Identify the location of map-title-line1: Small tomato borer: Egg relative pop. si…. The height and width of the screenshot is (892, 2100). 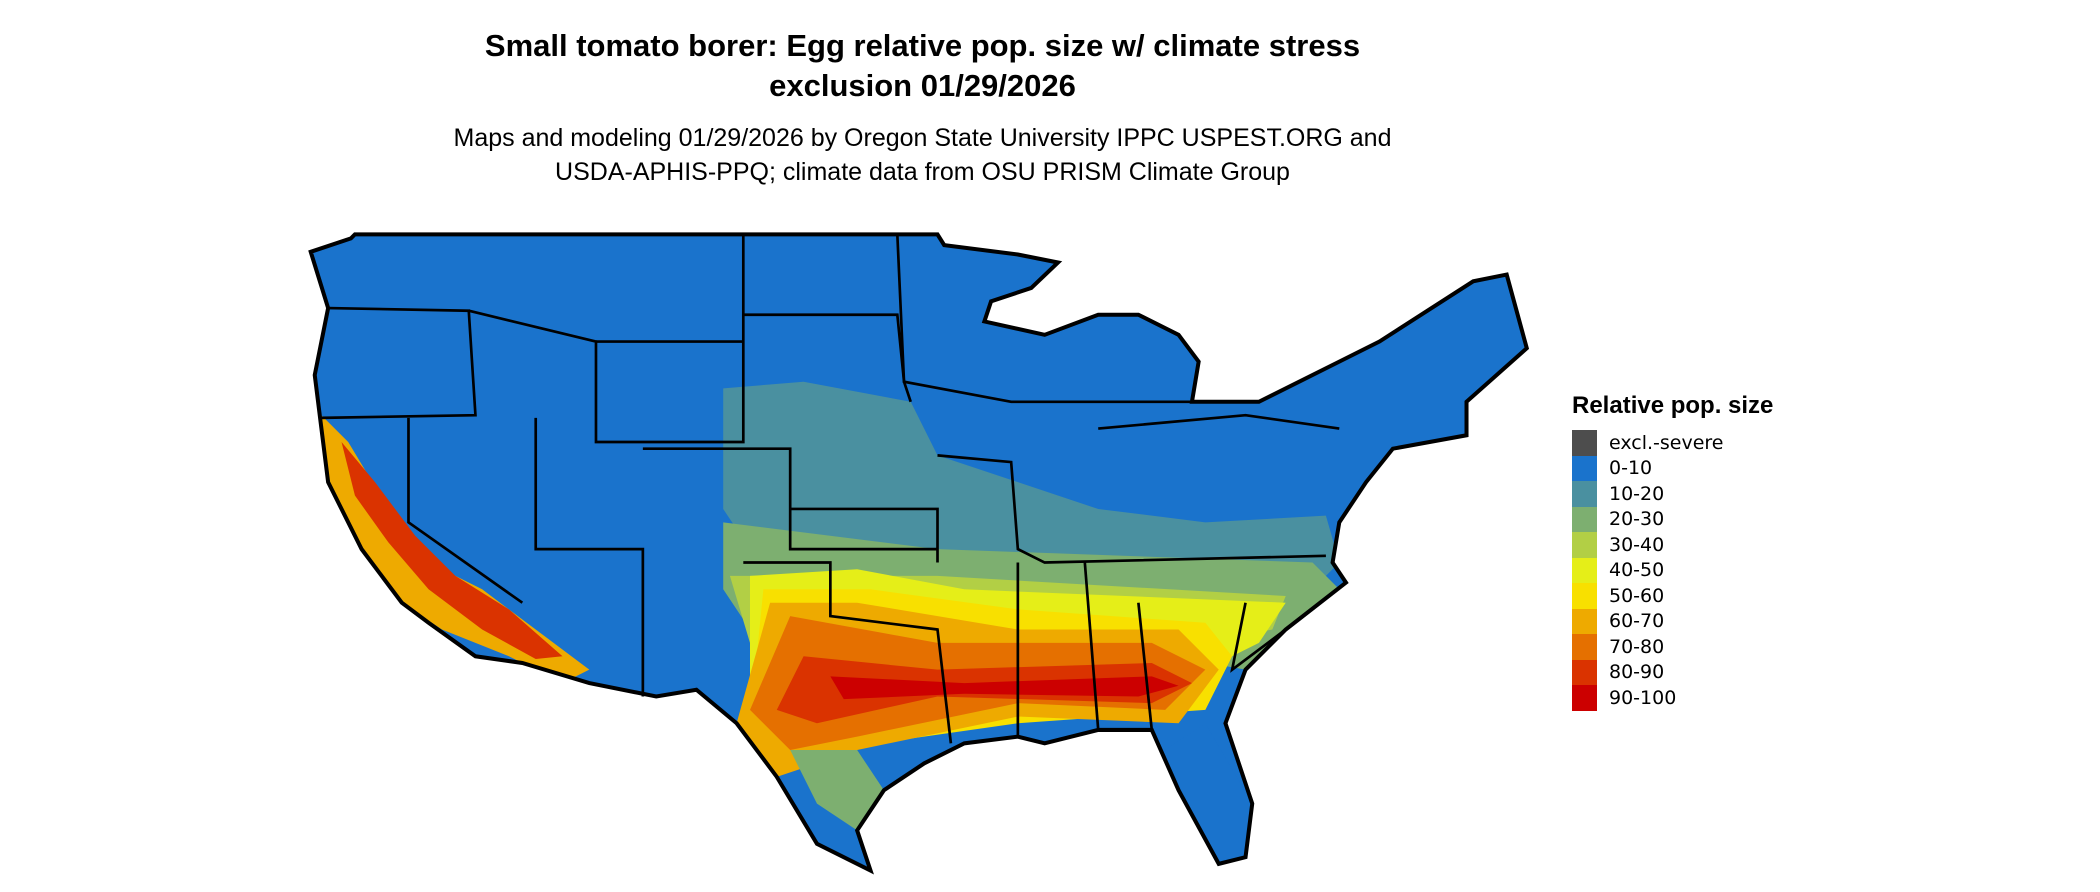
(922, 45).